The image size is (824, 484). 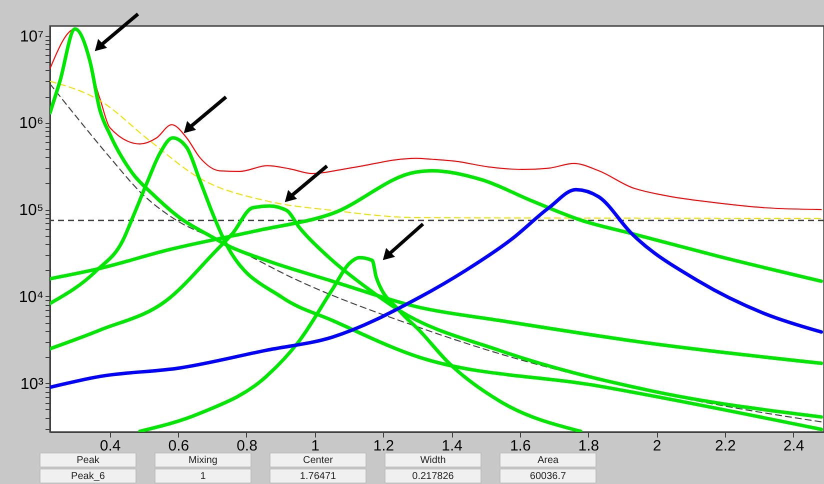 I want to click on x-tick-label: 2.2, so click(x=725, y=446).